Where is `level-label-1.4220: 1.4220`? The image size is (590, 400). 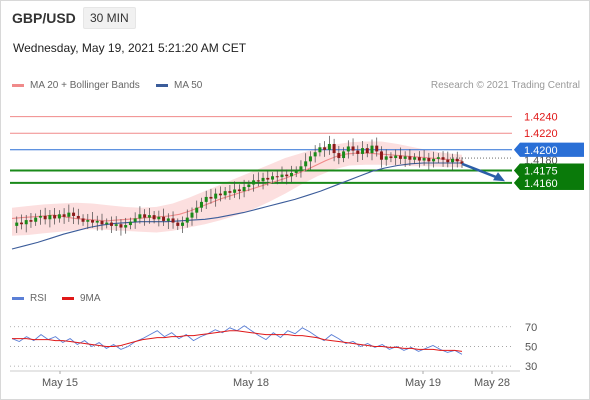 level-label-1.4220: 1.4220 is located at coordinates (541, 134).